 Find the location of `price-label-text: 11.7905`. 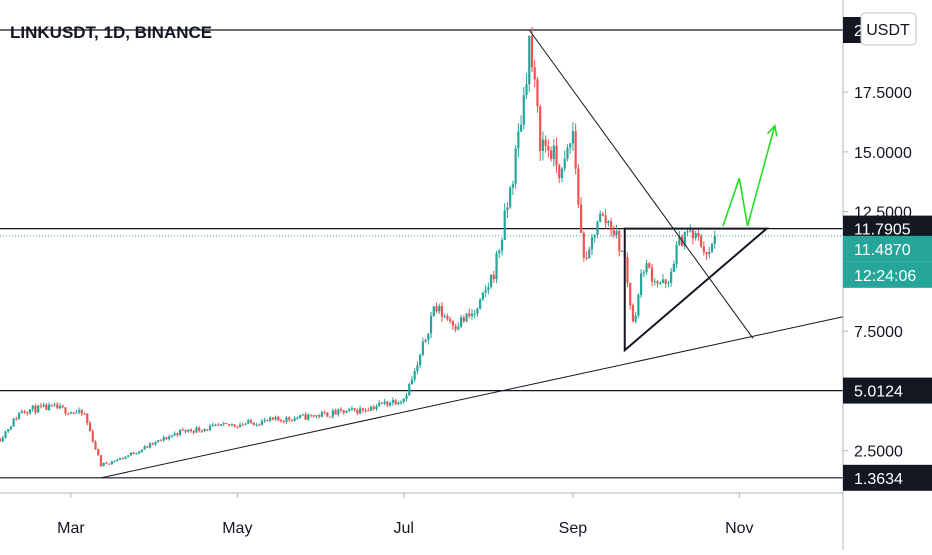

price-label-text: 11.7905 is located at coordinates (882, 230).